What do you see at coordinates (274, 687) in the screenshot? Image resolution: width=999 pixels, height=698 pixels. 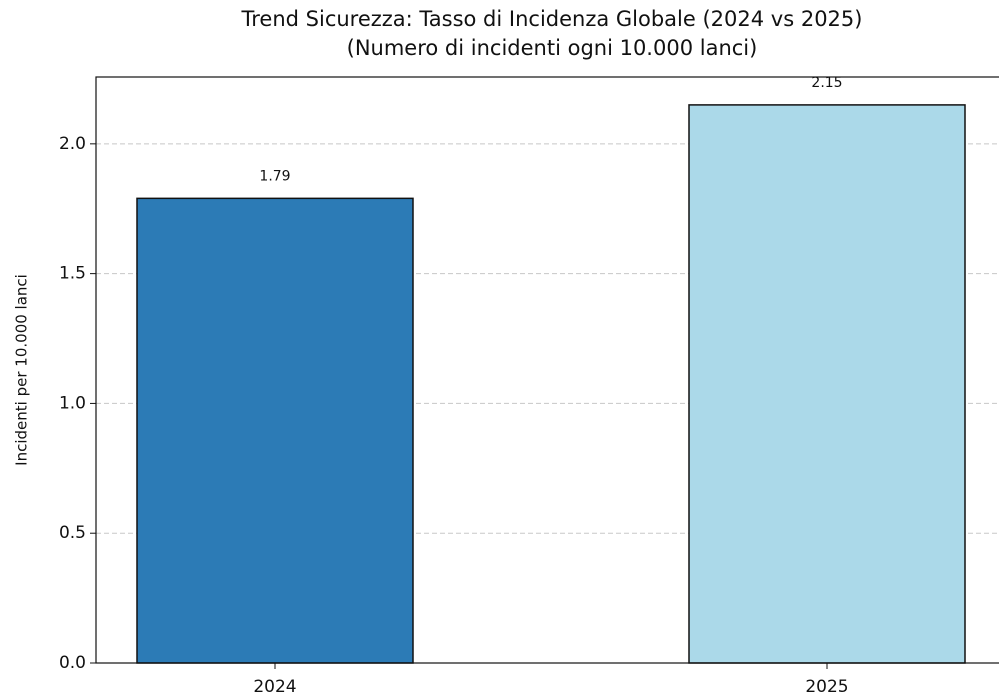 I see `x-tick-label: 2024` at bounding box center [274, 687].